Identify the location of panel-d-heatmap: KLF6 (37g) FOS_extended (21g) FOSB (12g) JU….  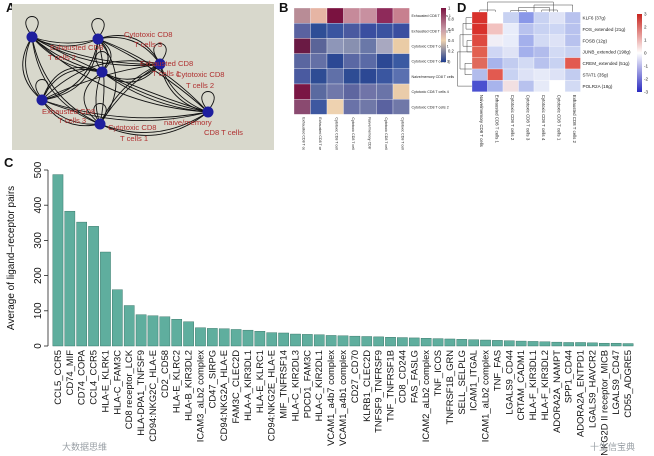
(553, 74).